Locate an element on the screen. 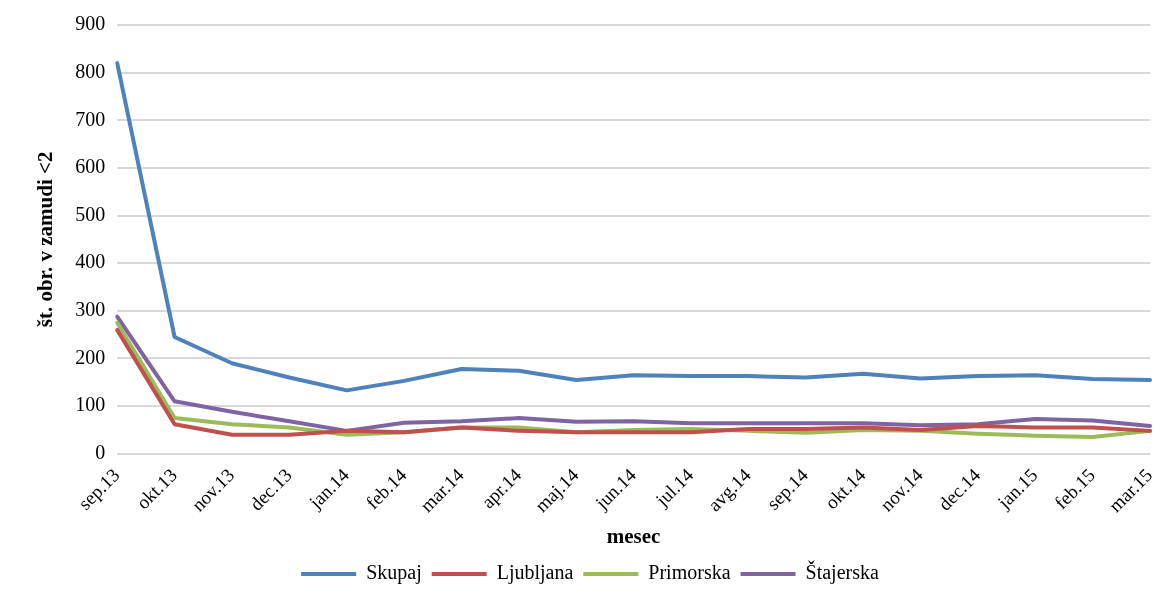 The image size is (1170, 599). legend-label: Skupaj is located at coordinates (394, 573).